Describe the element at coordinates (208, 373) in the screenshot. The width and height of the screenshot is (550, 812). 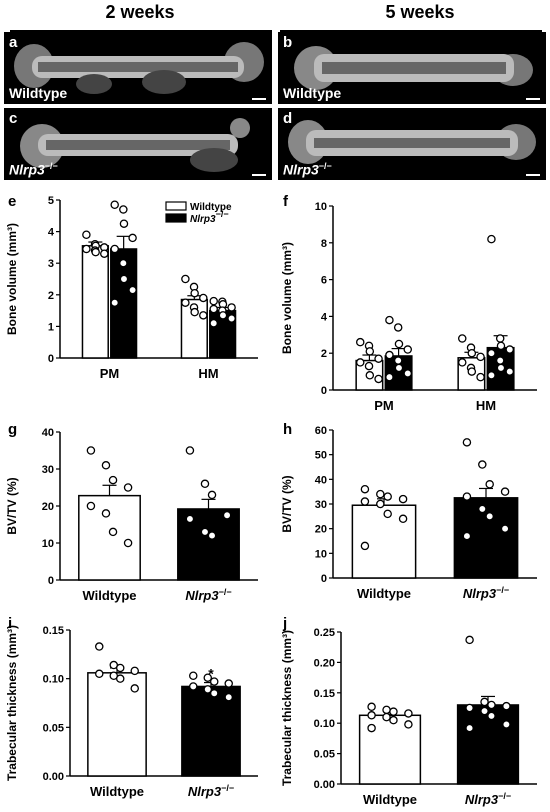
I see `x-tick-label-e: HM` at that location.